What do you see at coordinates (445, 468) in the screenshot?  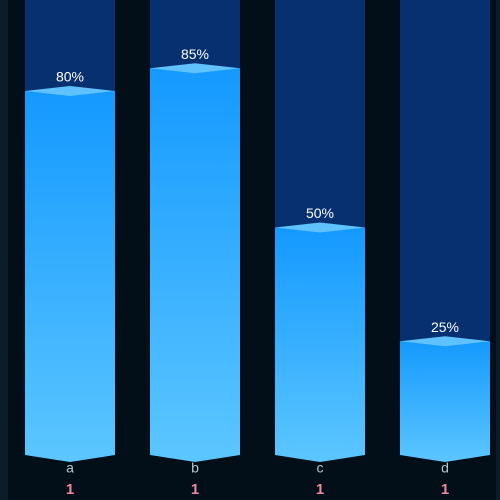 I see `x-tick-label: d` at bounding box center [445, 468].